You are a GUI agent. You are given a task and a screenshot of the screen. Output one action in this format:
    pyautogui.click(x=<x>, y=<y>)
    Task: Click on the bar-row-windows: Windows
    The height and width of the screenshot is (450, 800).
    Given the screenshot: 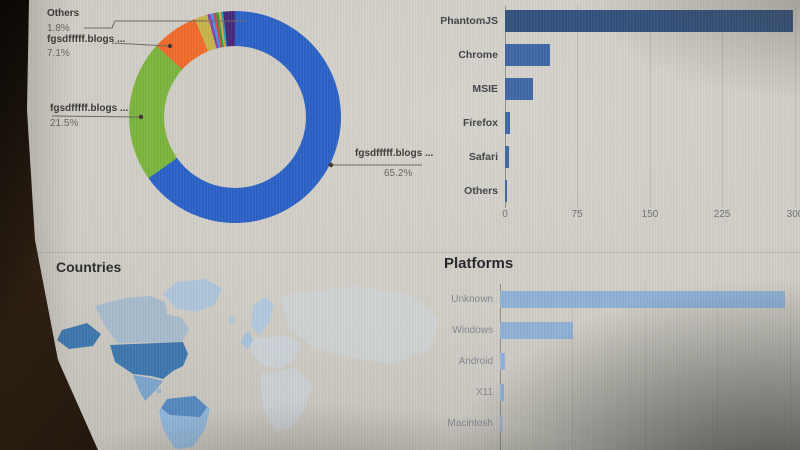 What is the action you would take?
    pyautogui.click(x=620, y=330)
    